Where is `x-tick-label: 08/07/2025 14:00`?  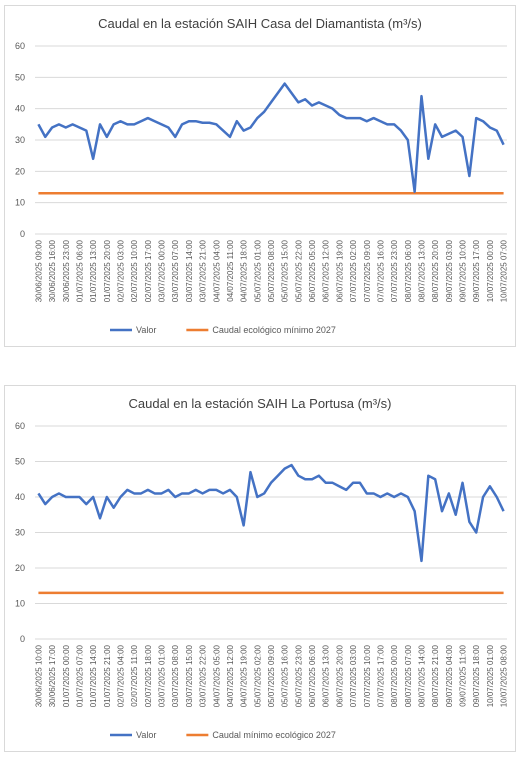 x-tick-label: 08/07/2025 14:00 is located at coordinates (421, 675).